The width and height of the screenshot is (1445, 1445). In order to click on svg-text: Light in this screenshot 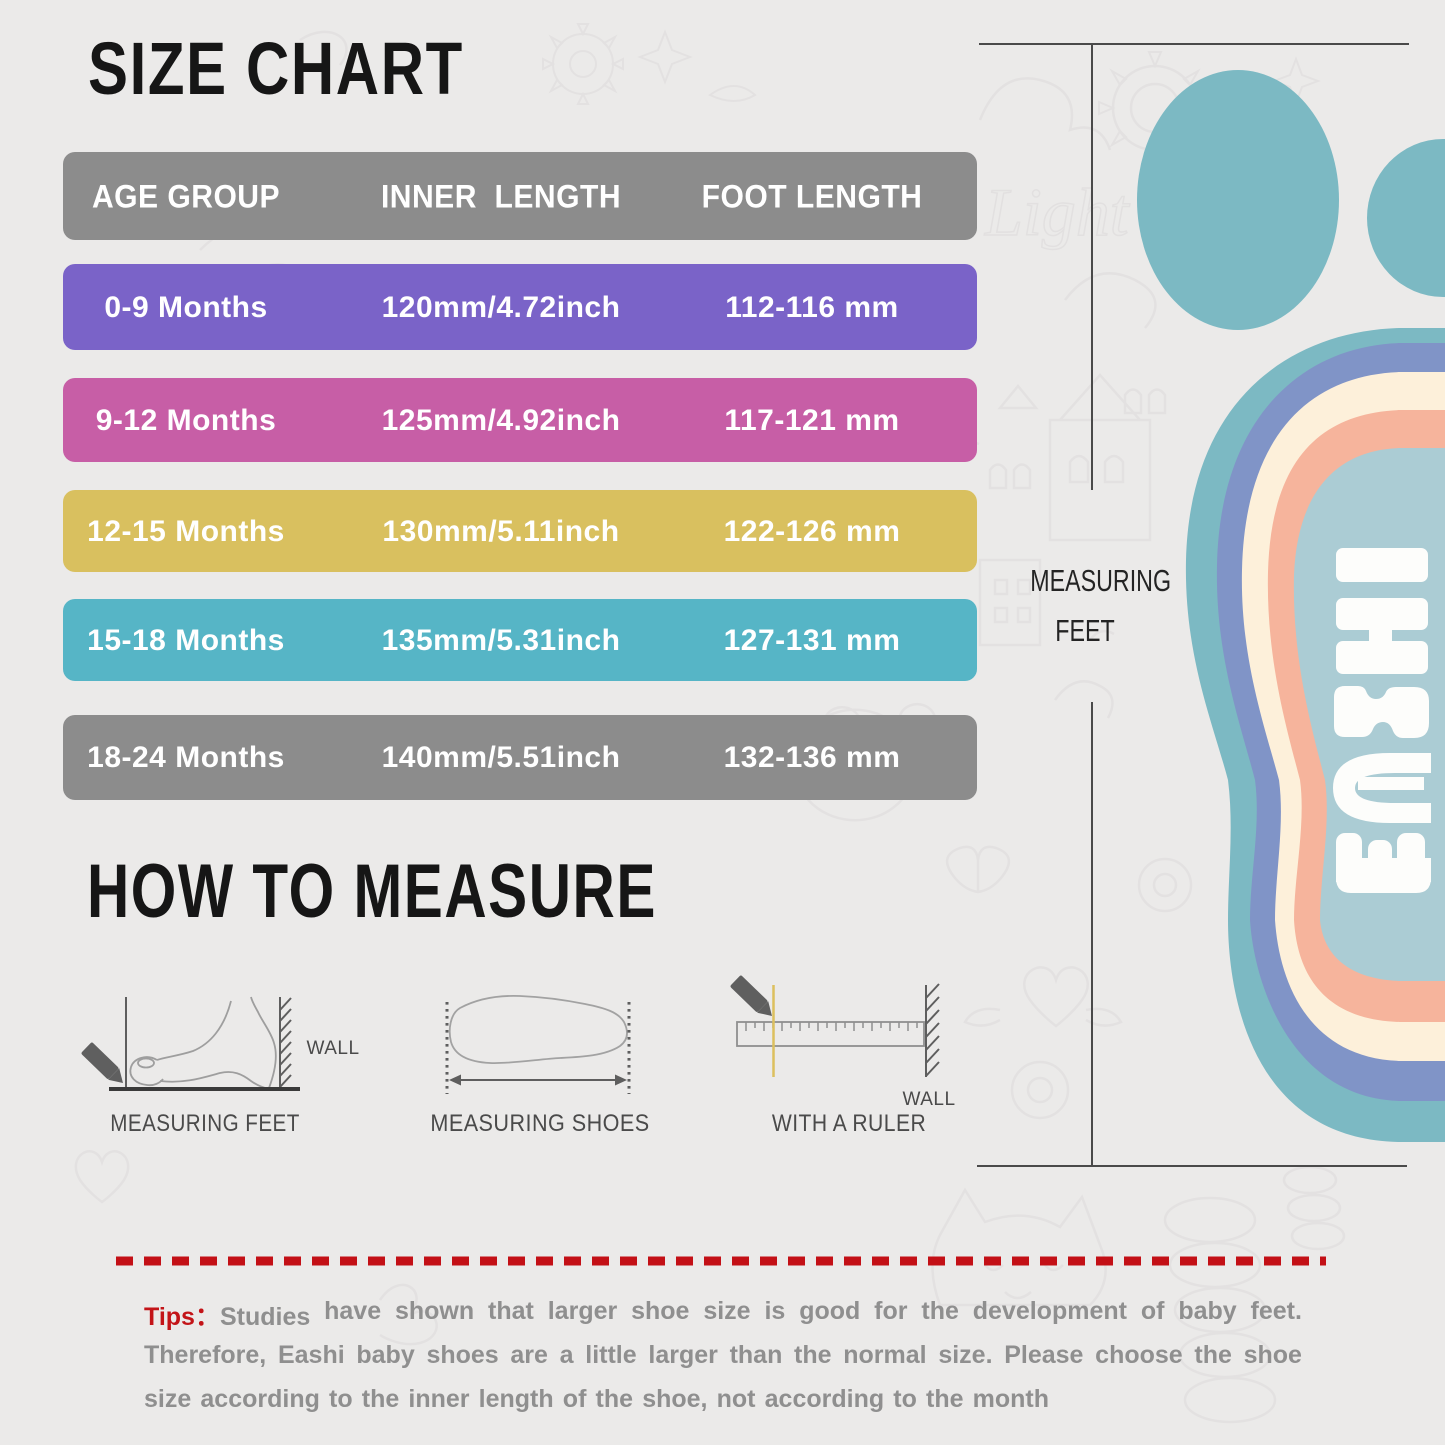, I will do `click(1057, 212)`.